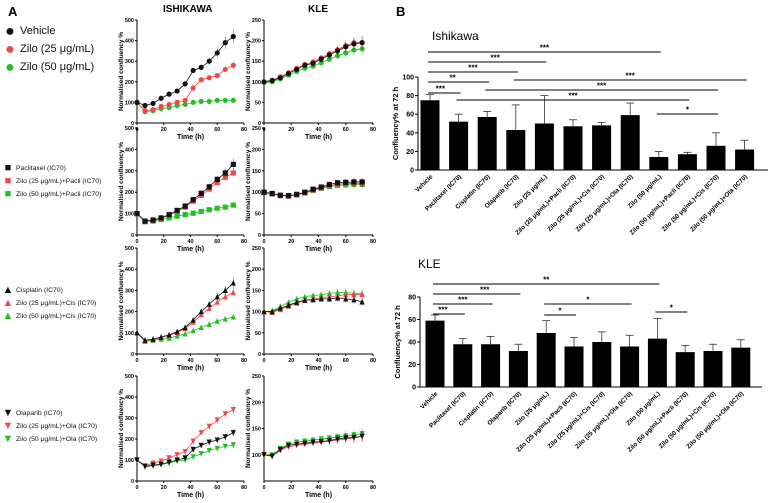  Describe the element at coordinates (576, 420) in the screenshot. I see `category-label: Zilo (25 μg/mL)+Cis (IC70)` at that location.